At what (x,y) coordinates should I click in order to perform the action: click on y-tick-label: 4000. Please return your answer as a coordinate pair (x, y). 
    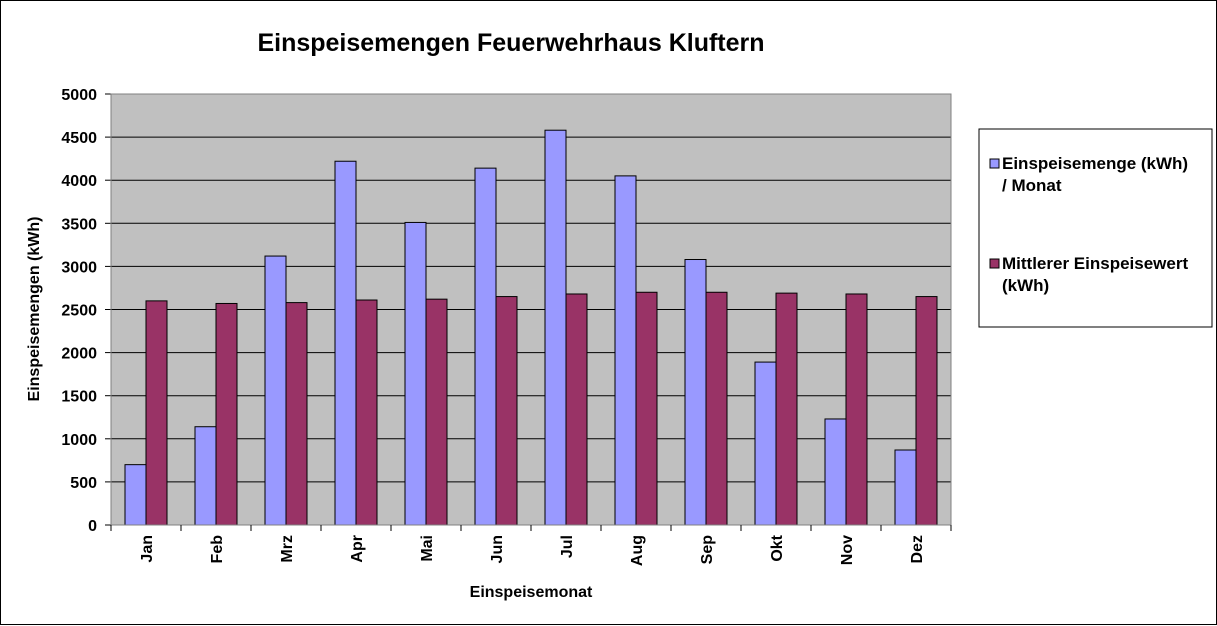
    Looking at the image, I should click on (79, 181).